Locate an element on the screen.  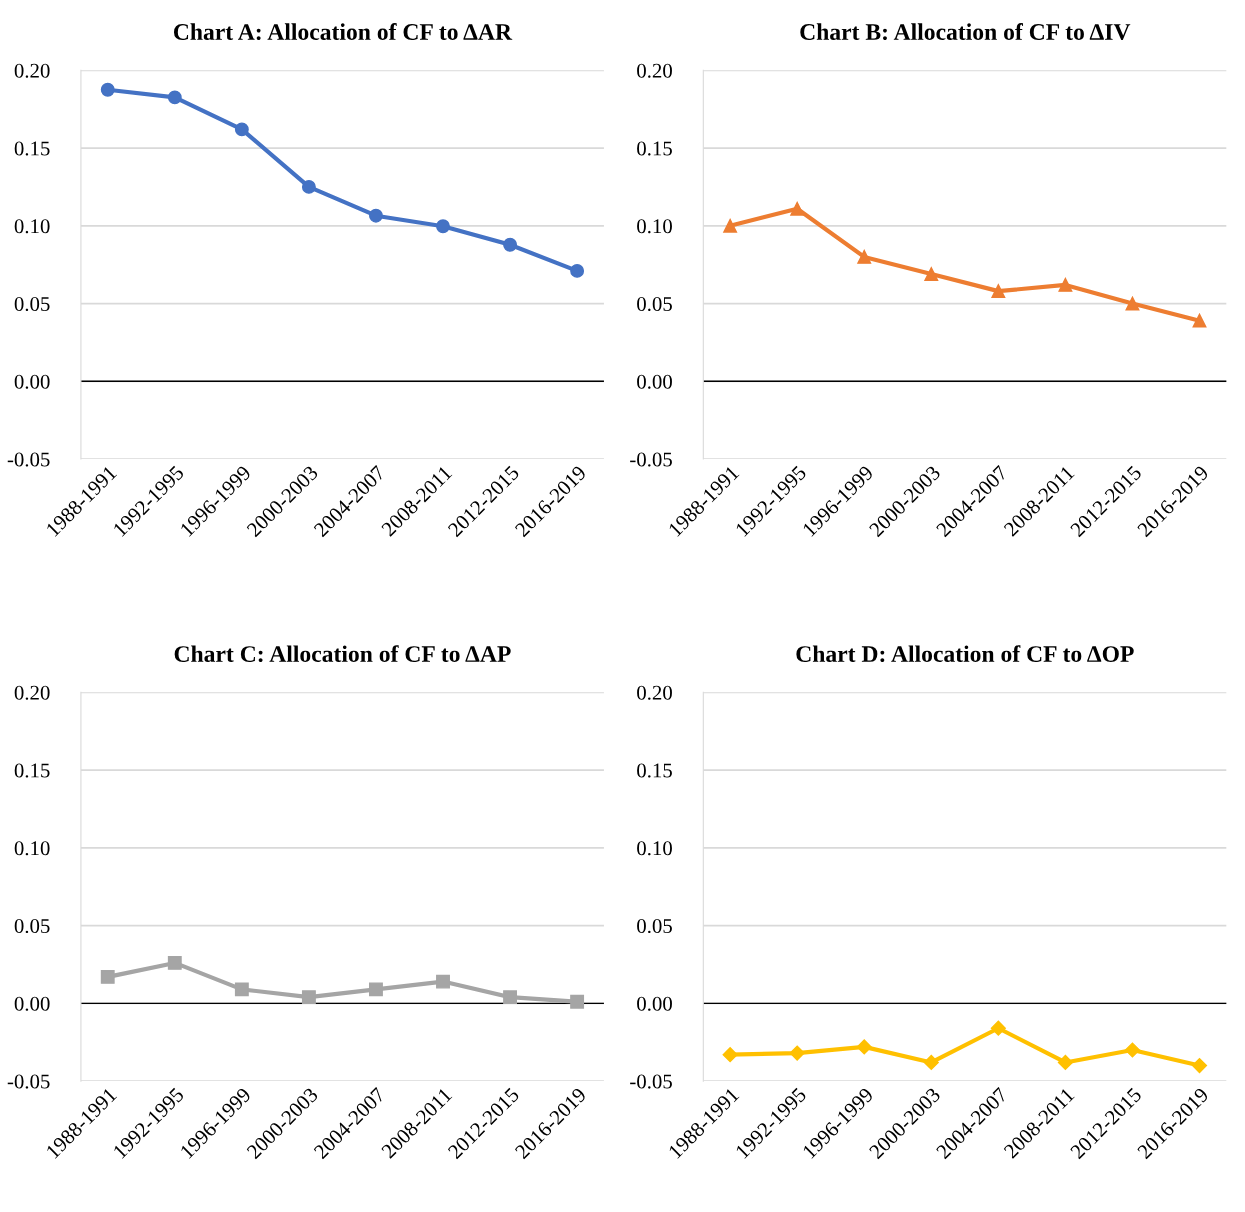
chart-title: Chart D: Allocation of CF to ΔOP is located at coordinates (965, 654).